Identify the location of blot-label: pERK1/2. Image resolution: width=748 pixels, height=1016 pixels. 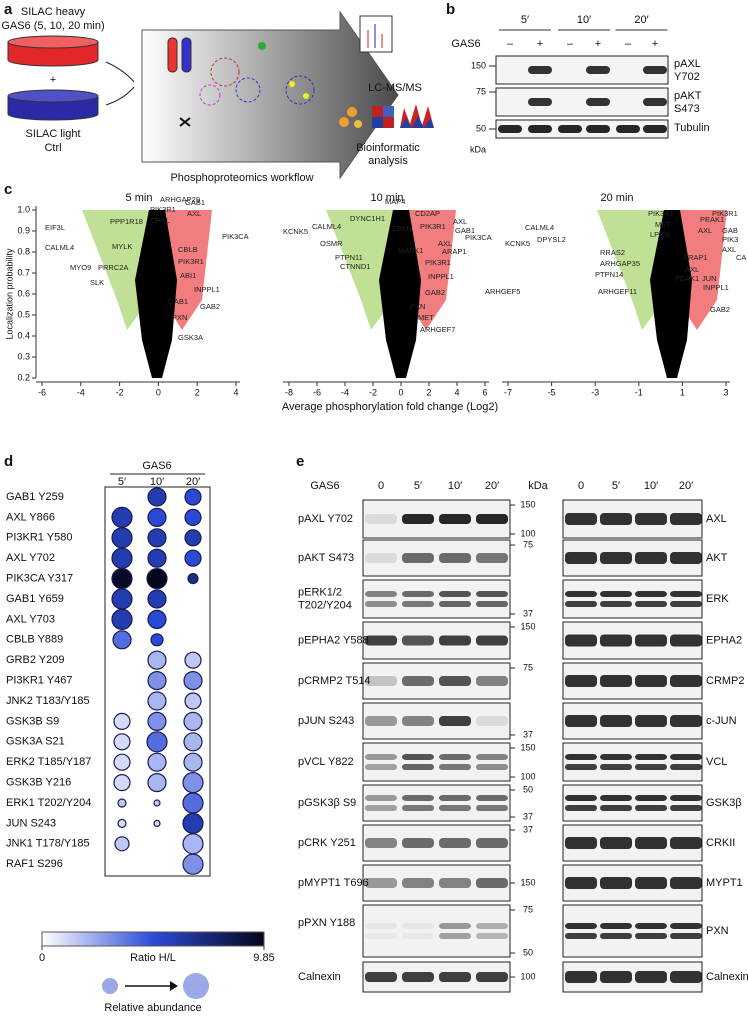
(320, 592).